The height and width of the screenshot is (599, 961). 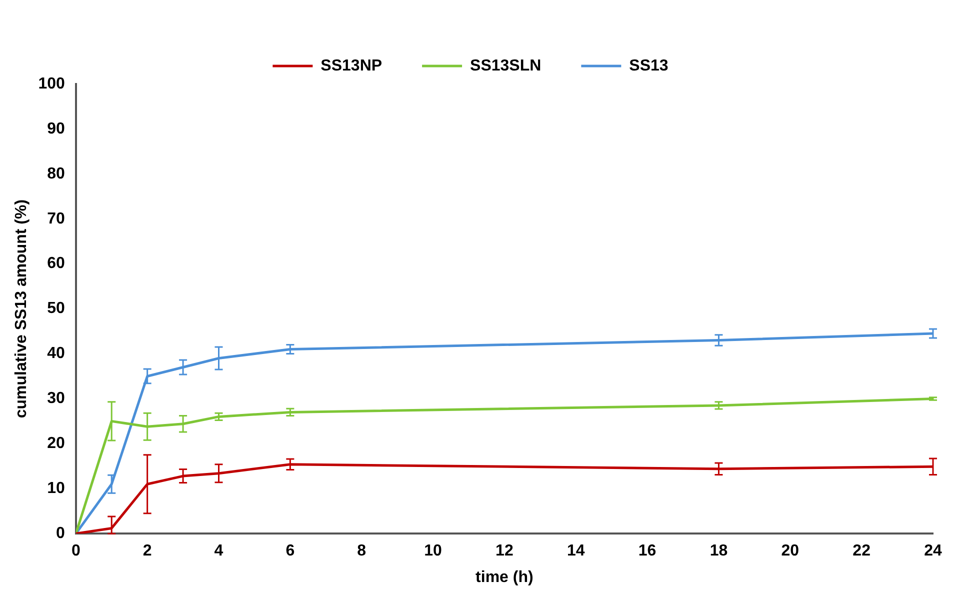 I want to click on legend-label: SS13NP, so click(x=351, y=65).